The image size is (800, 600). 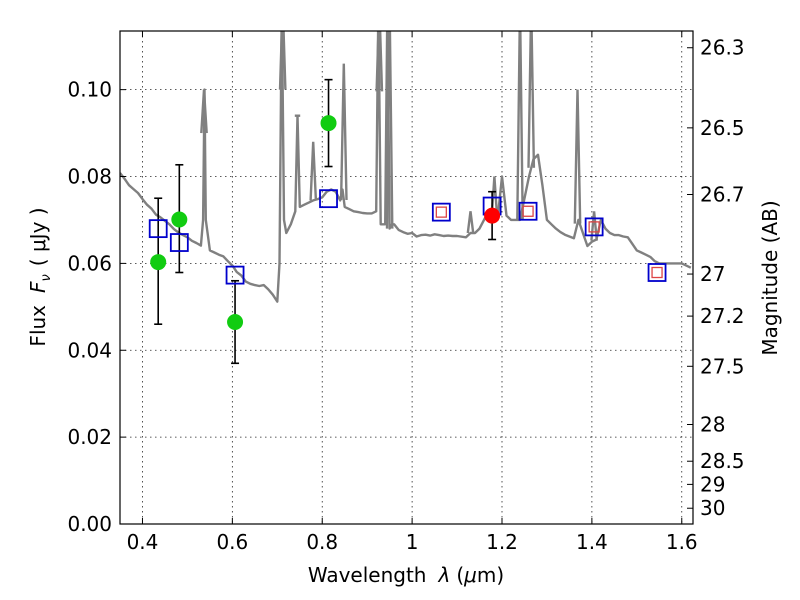 What do you see at coordinates (722, 195) in the screenshot?
I see `y2-tick-label: 26.7` at bounding box center [722, 195].